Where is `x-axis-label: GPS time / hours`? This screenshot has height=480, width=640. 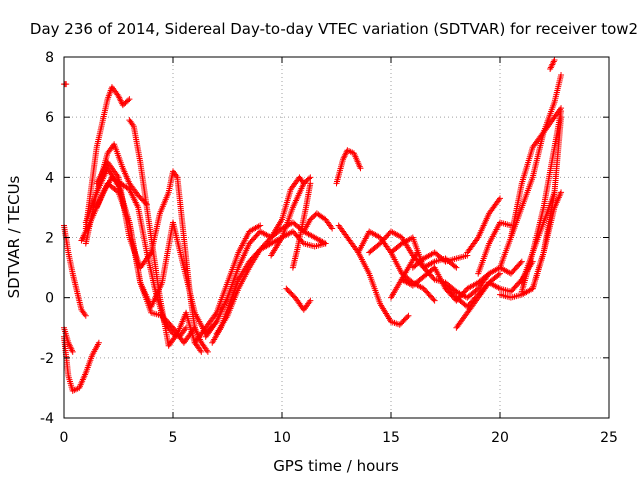
x-axis-label: GPS time / hours is located at coordinates (336, 466).